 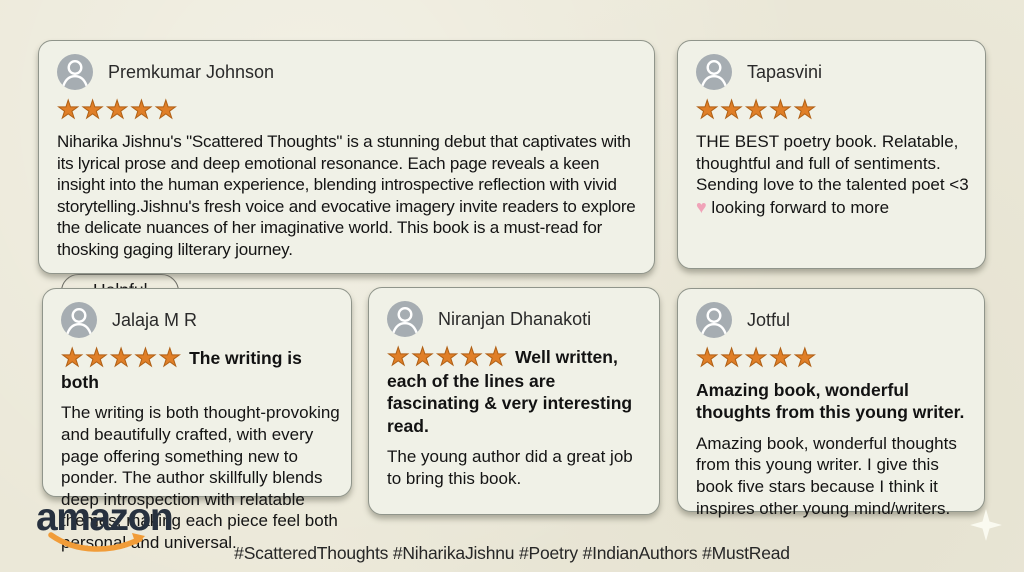 I want to click on amazon-logo: amazon, so click(x=106, y=524).